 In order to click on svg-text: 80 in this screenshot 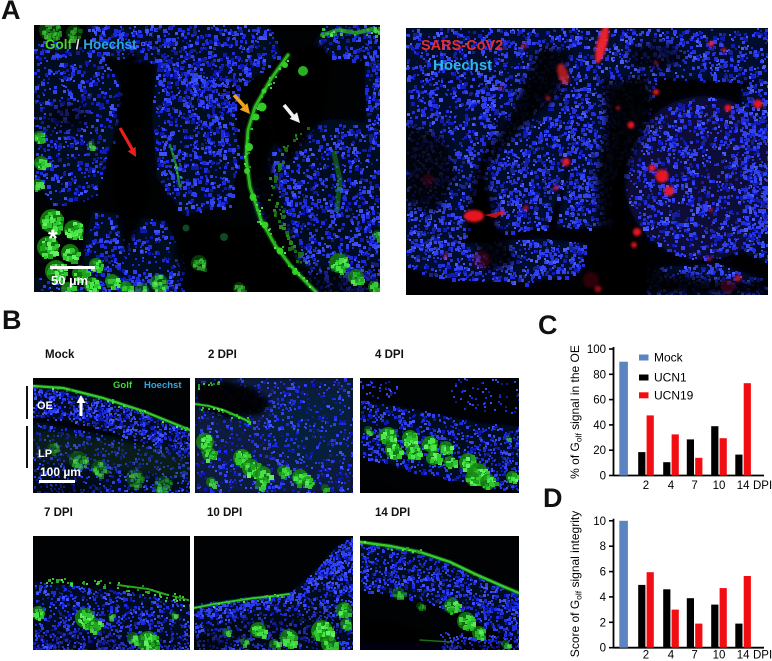, I will do `click(599, 375)`.